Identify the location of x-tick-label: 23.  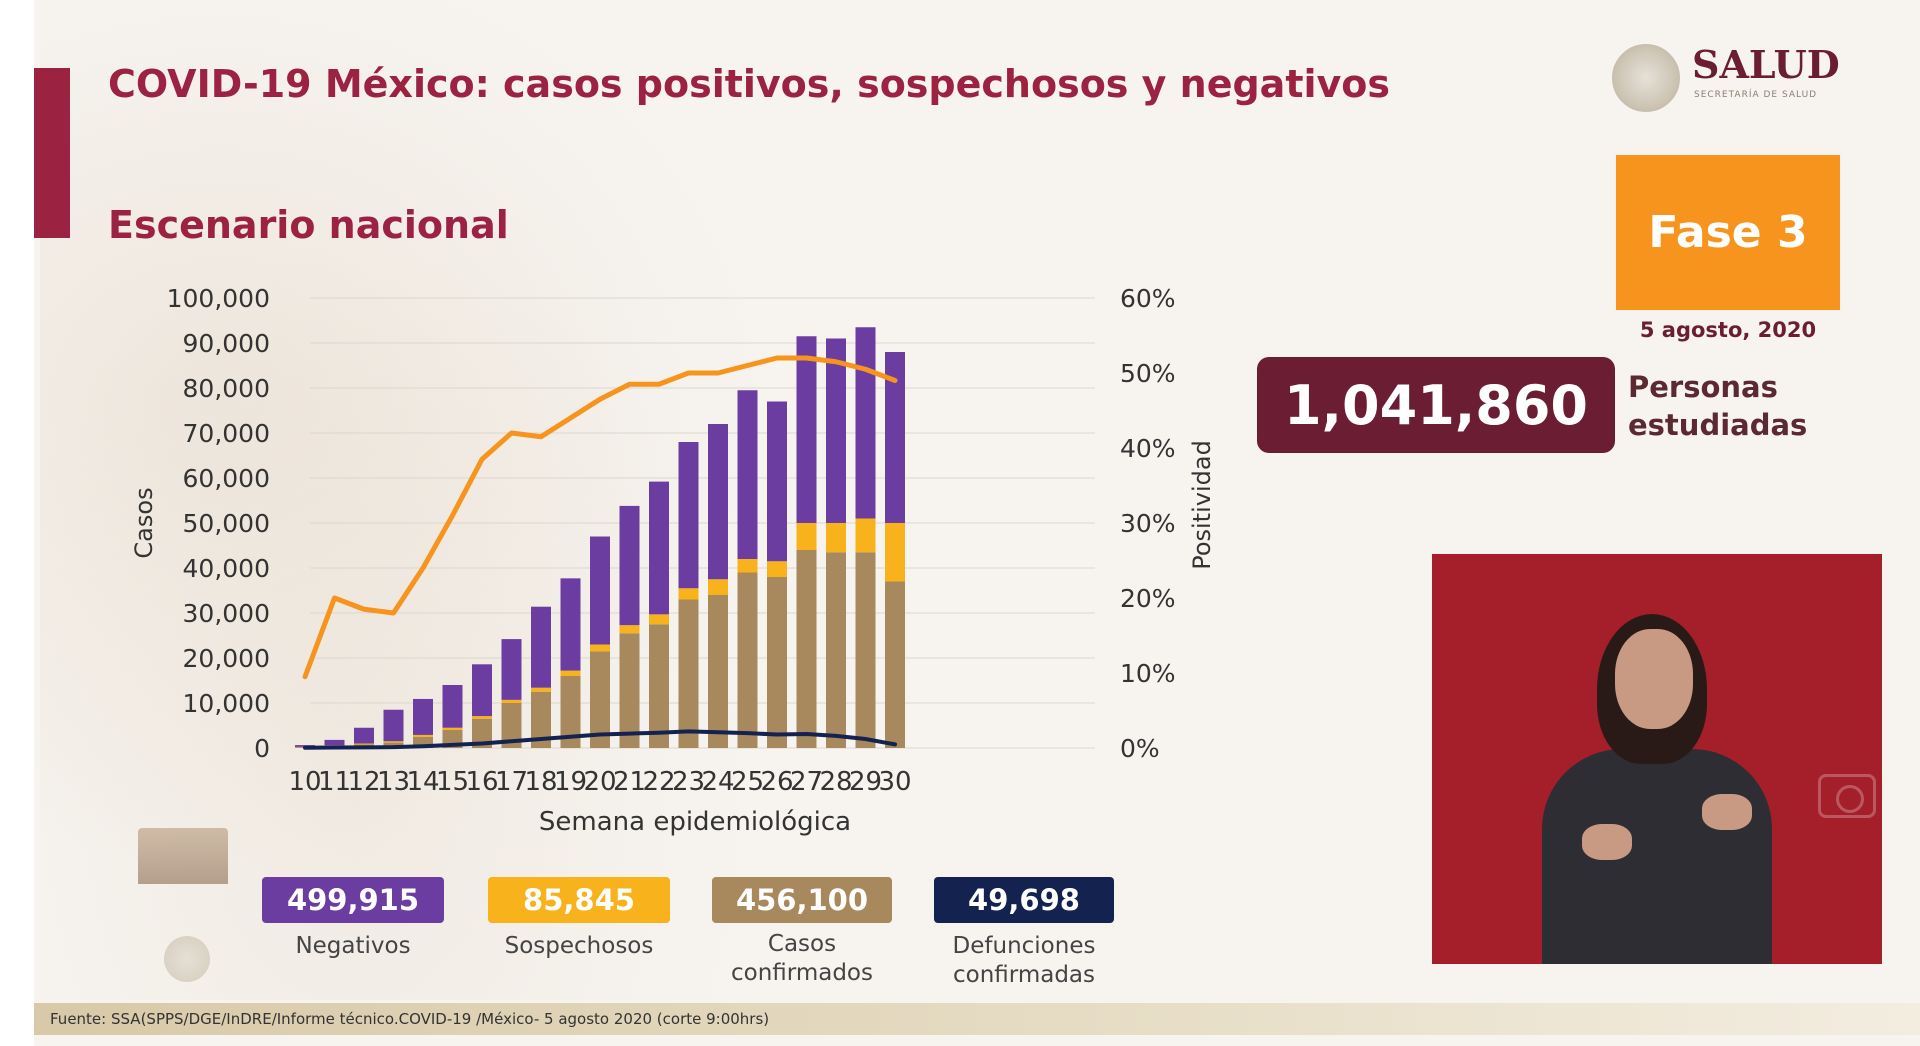
(688, 782).